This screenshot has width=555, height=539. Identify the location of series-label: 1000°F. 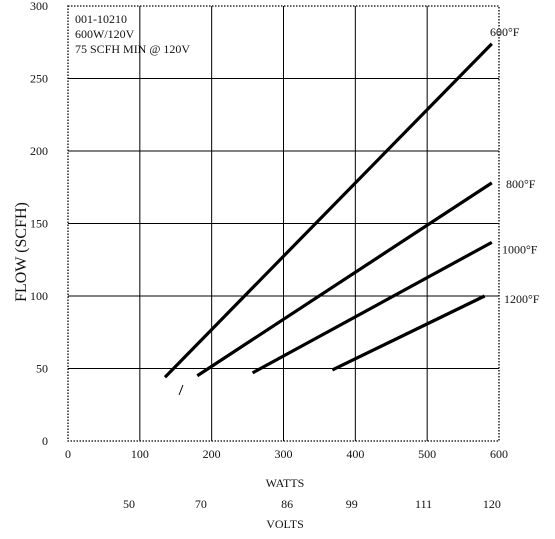
(520, 249).